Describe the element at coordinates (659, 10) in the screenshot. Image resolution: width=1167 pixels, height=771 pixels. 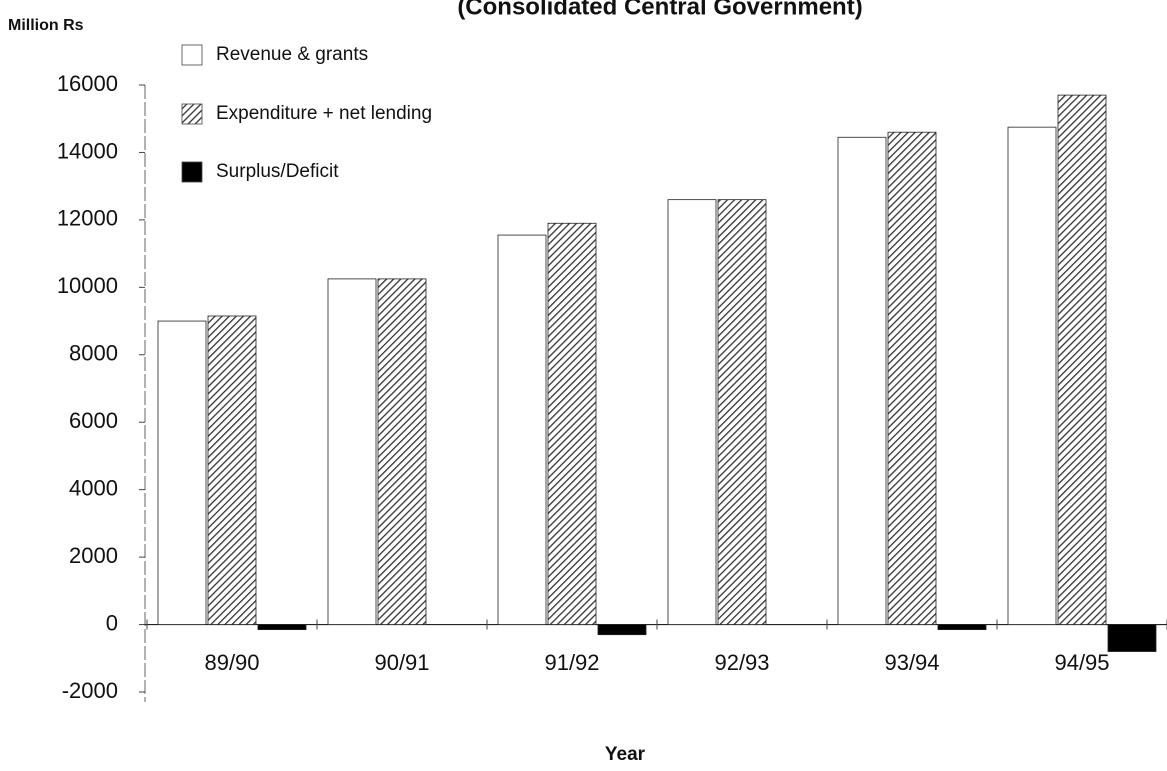
I see `chart-subtitle: (Consolidated Central Government)` at that location.